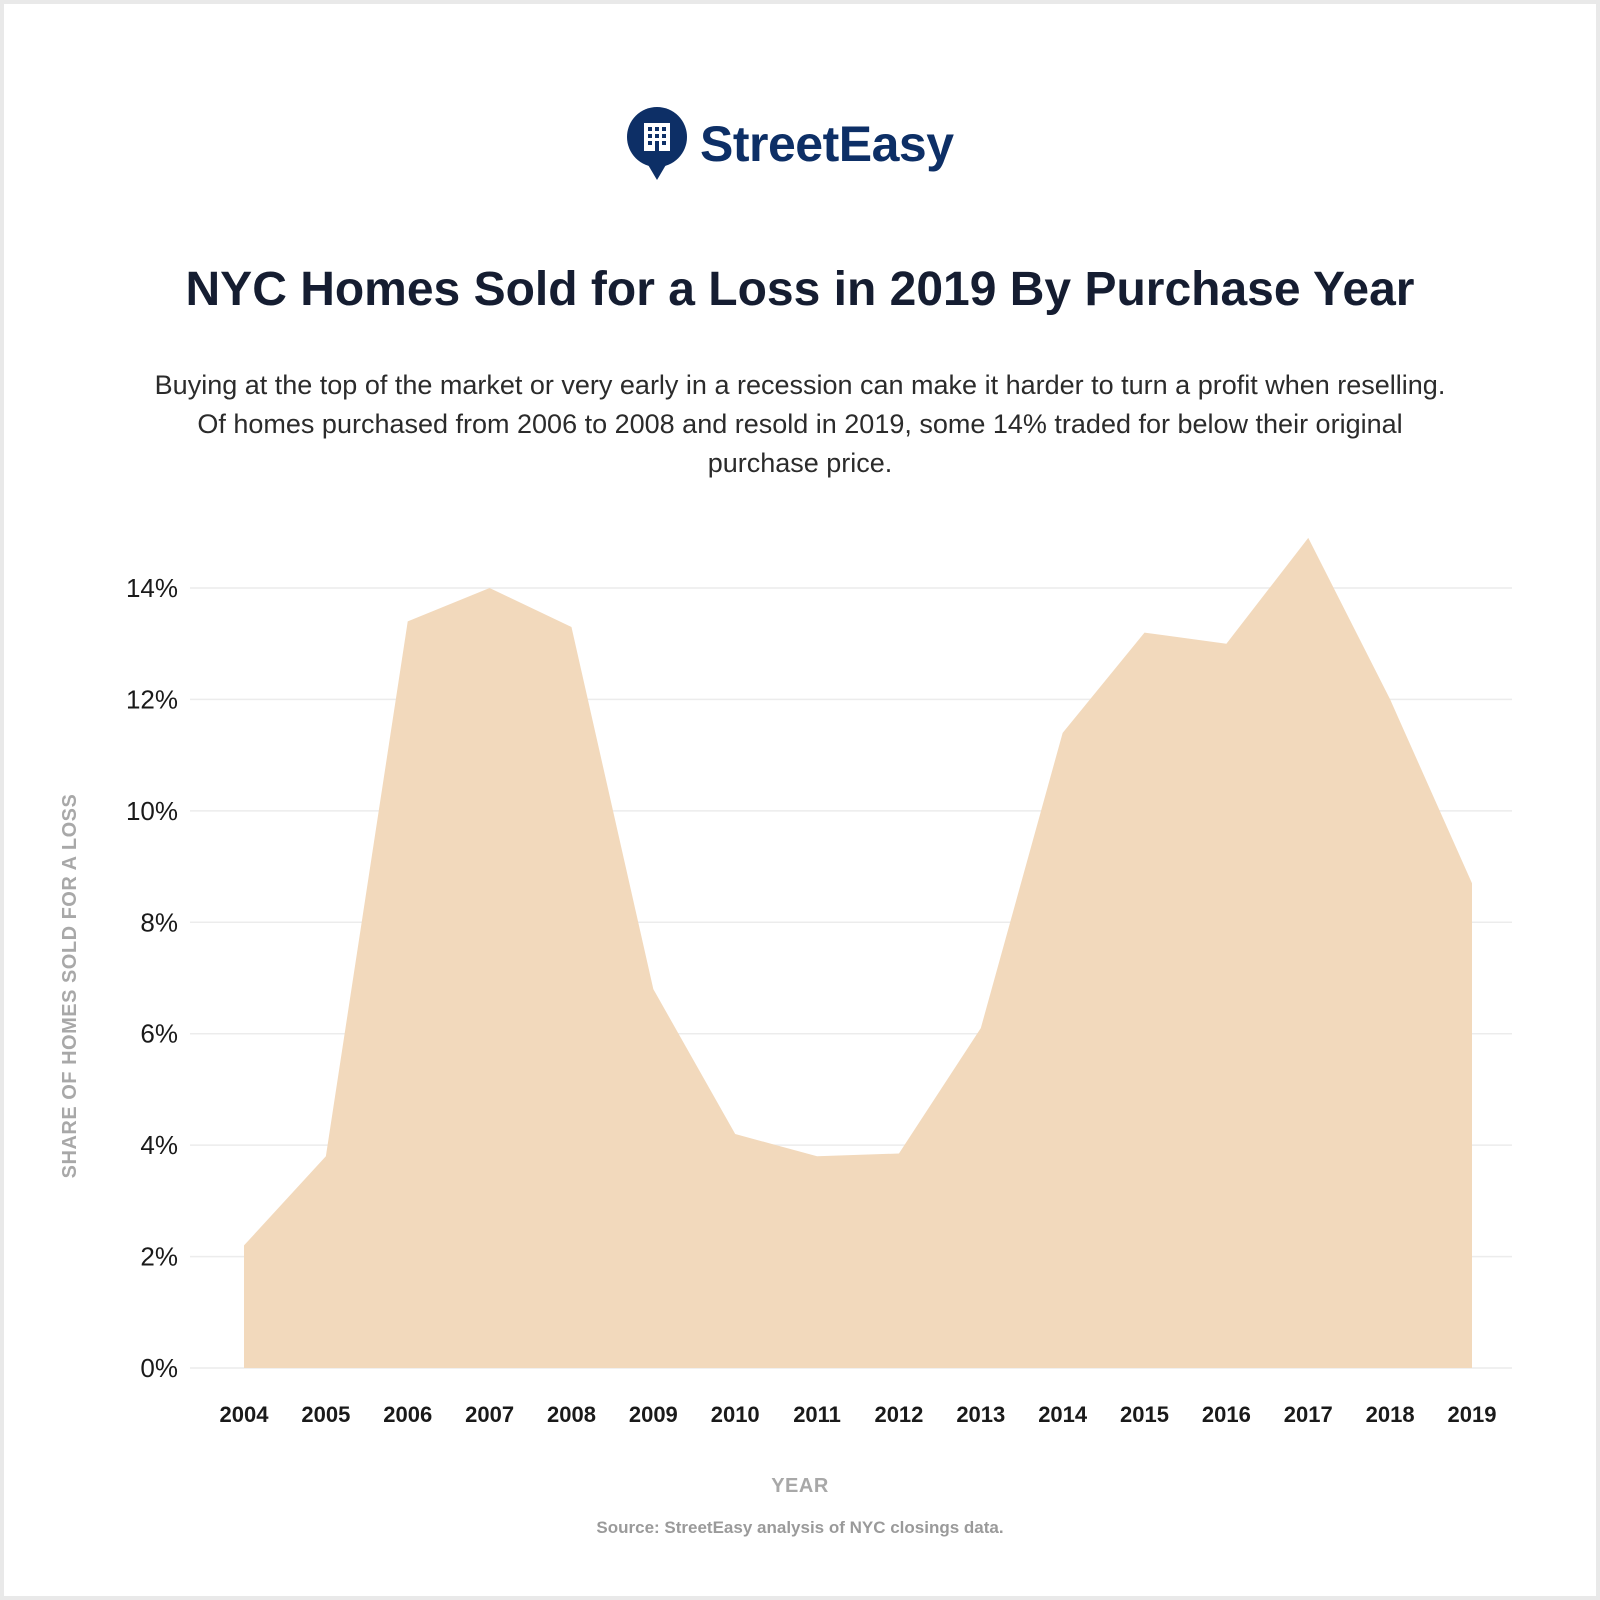  Describe the element at coordinates (325, 1414) in the screenshot. I see `x-tick-label: 2005` at that location.